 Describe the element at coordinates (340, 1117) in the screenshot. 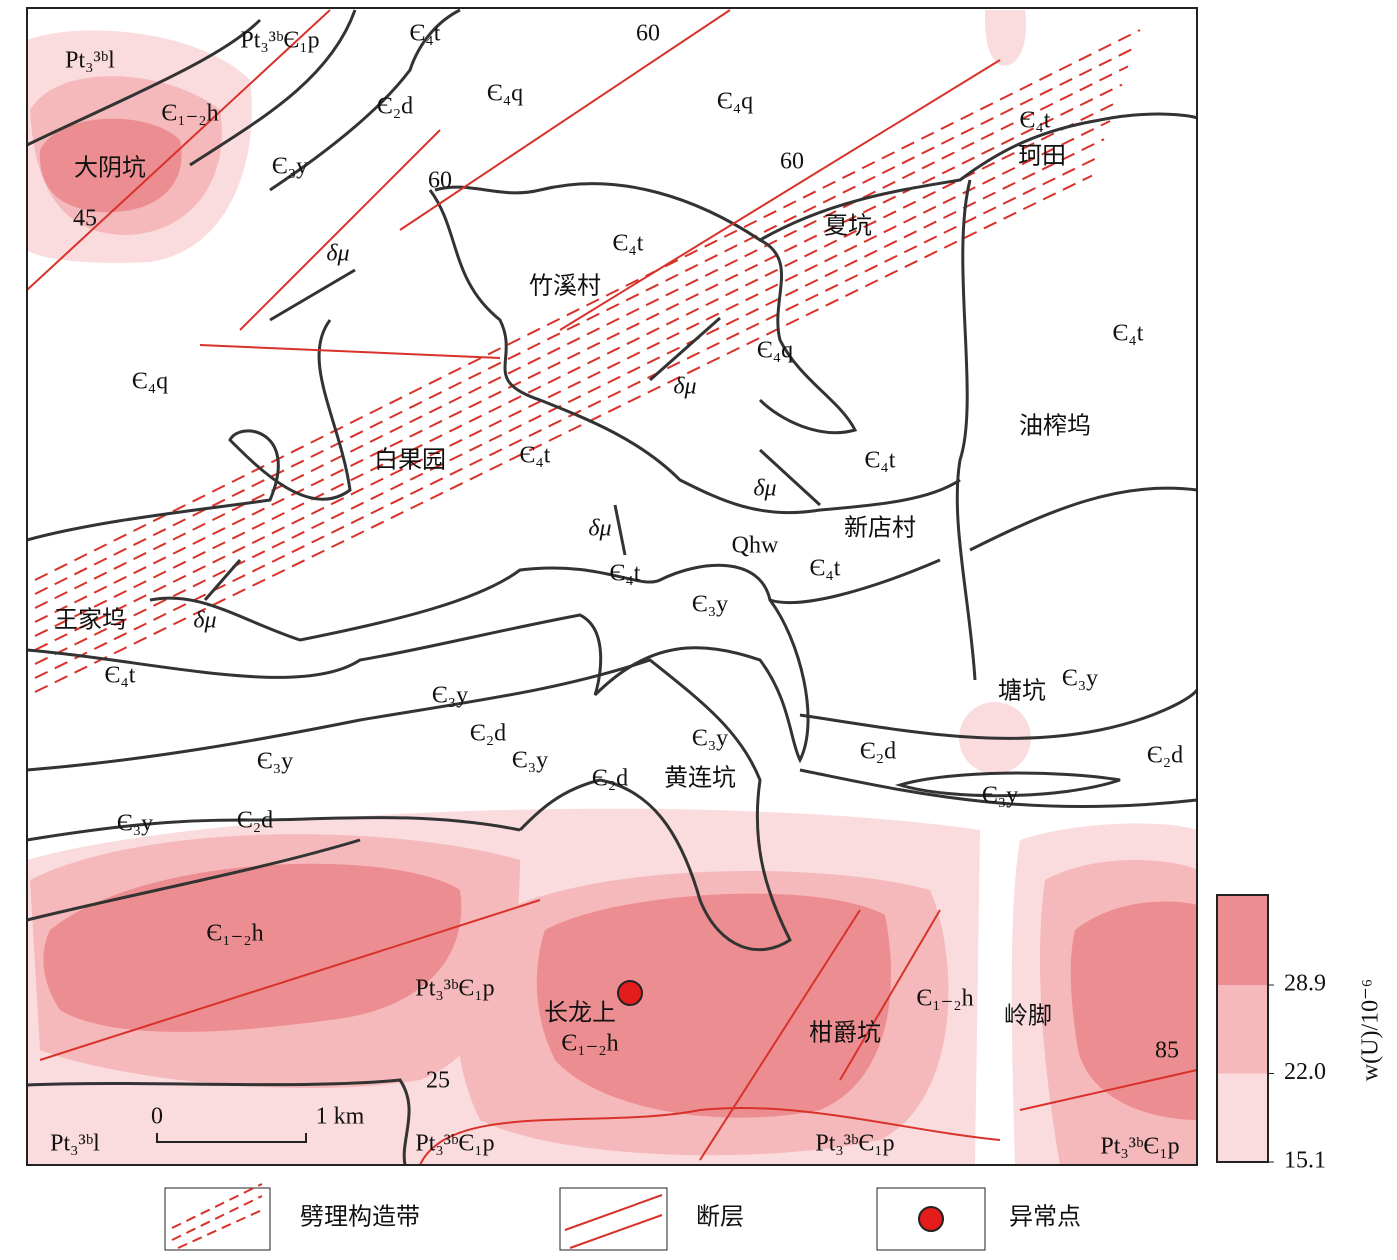

I see `scale-label: 1 km` at that location.